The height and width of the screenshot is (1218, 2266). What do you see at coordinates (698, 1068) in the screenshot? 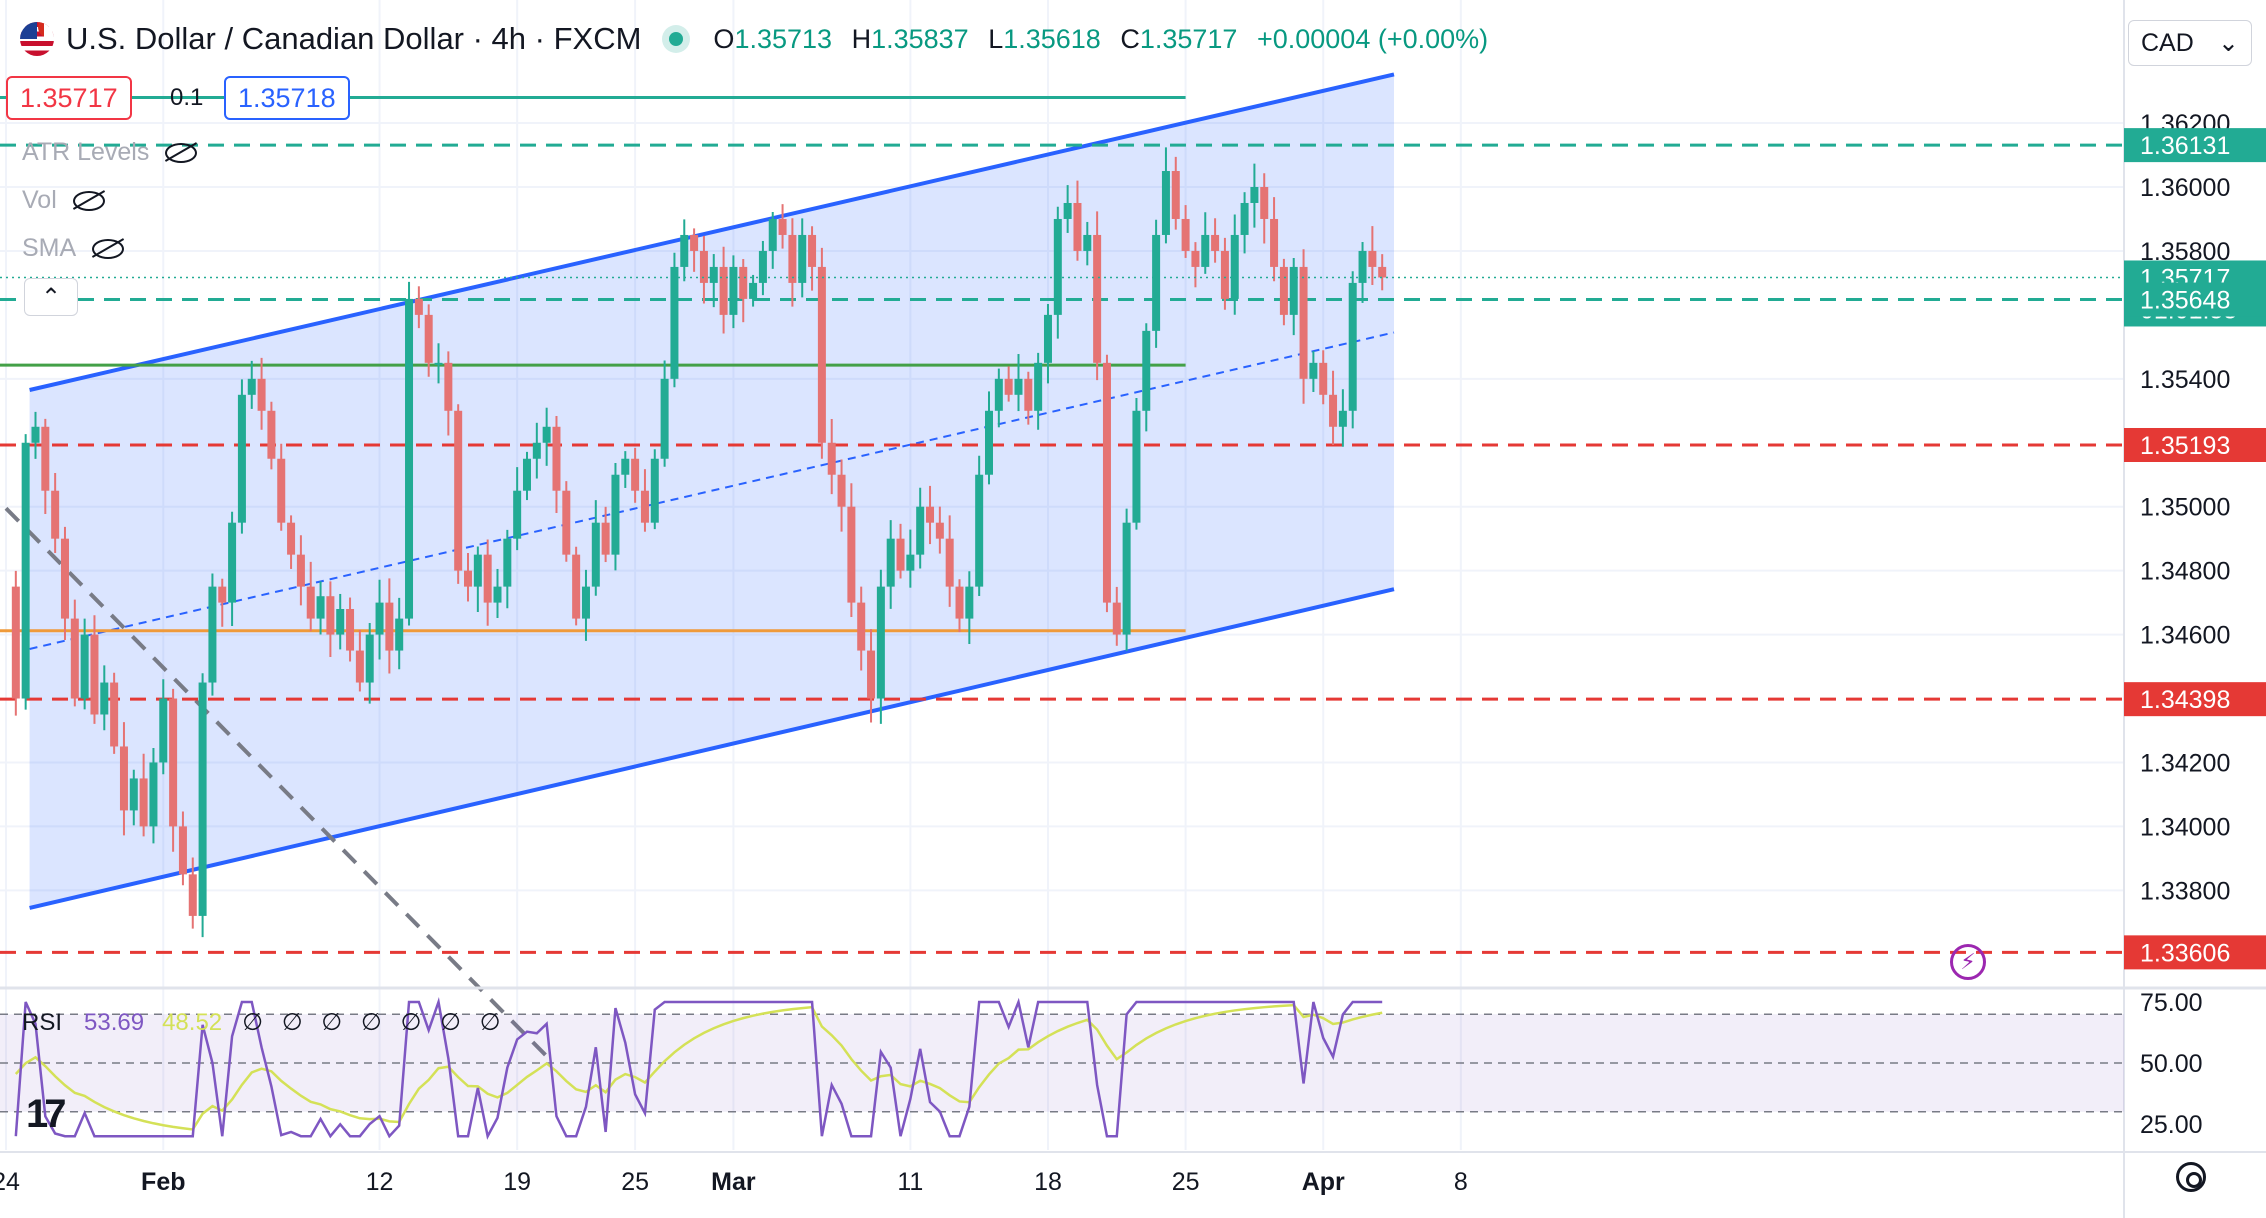
I see `rsi-line` at bounding box center [698, 1068].